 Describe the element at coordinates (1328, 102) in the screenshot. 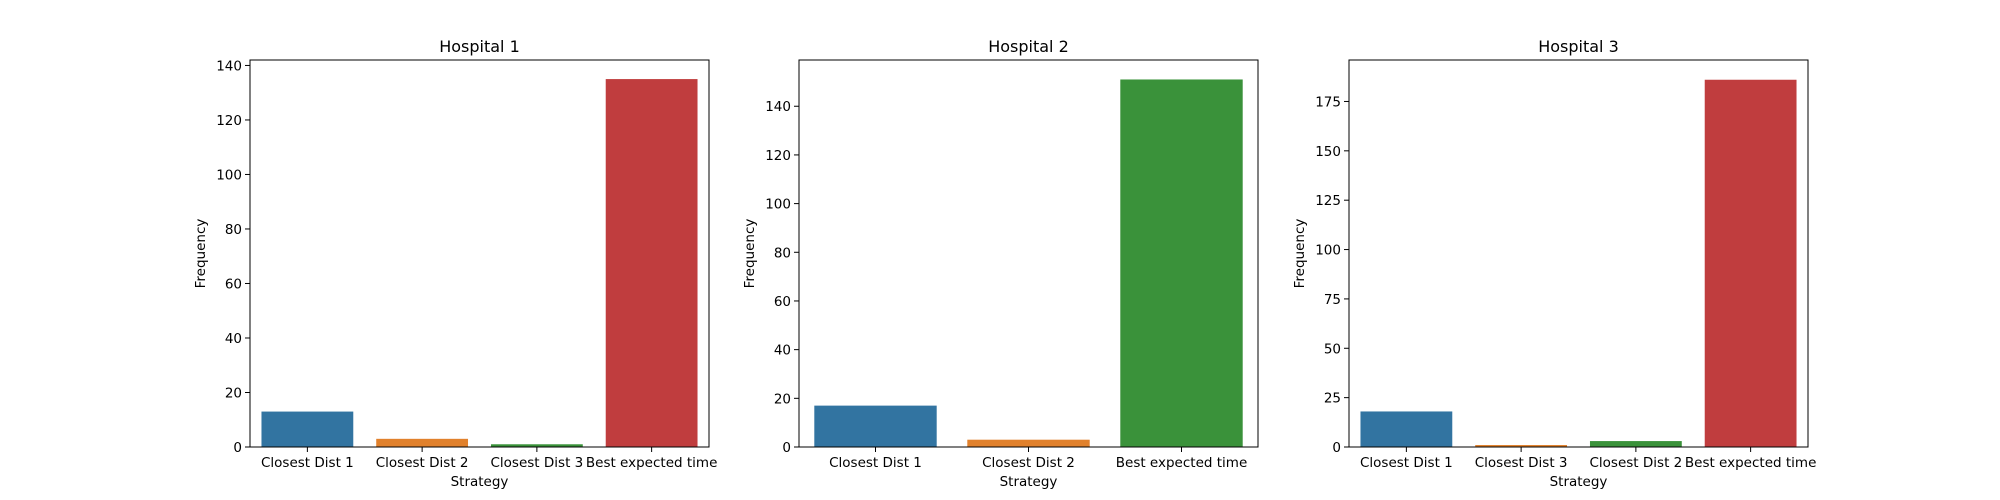

I see `y-tick-label: 175` at that location.